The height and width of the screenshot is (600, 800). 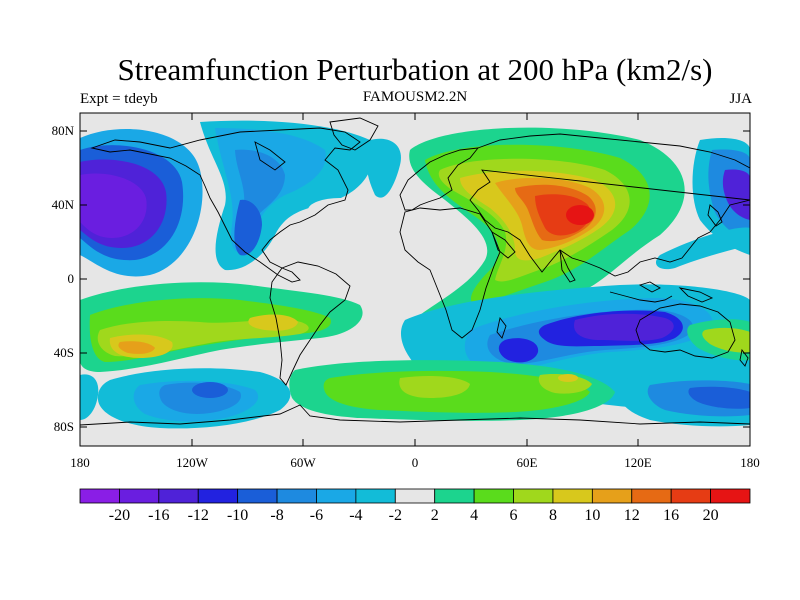 What do you see at coordinates (64, 426) in the screenshot?
I see `lat-tick-label: 80S` at bounding box center [64, 426].